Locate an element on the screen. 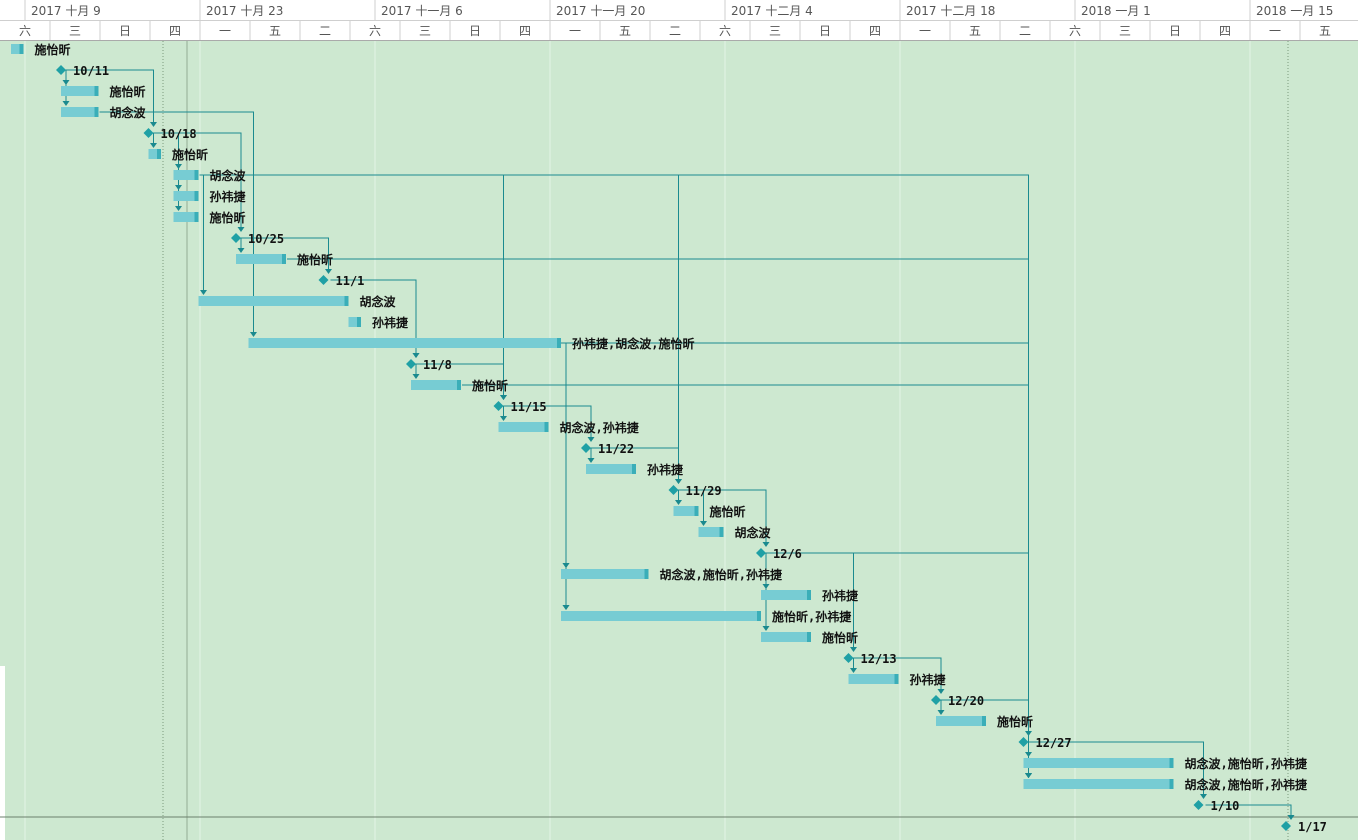 This screenshot has width=1358, height=840. milestone-label: 12/27 is located at coordinates (1054, 743).